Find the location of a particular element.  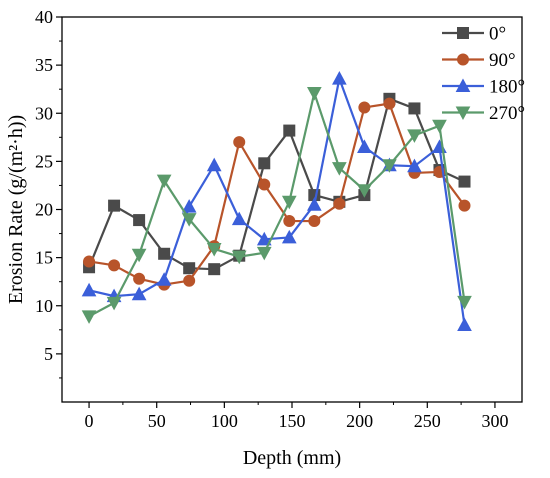

x-tick-label: 200 is located at coordinates (359, 421).